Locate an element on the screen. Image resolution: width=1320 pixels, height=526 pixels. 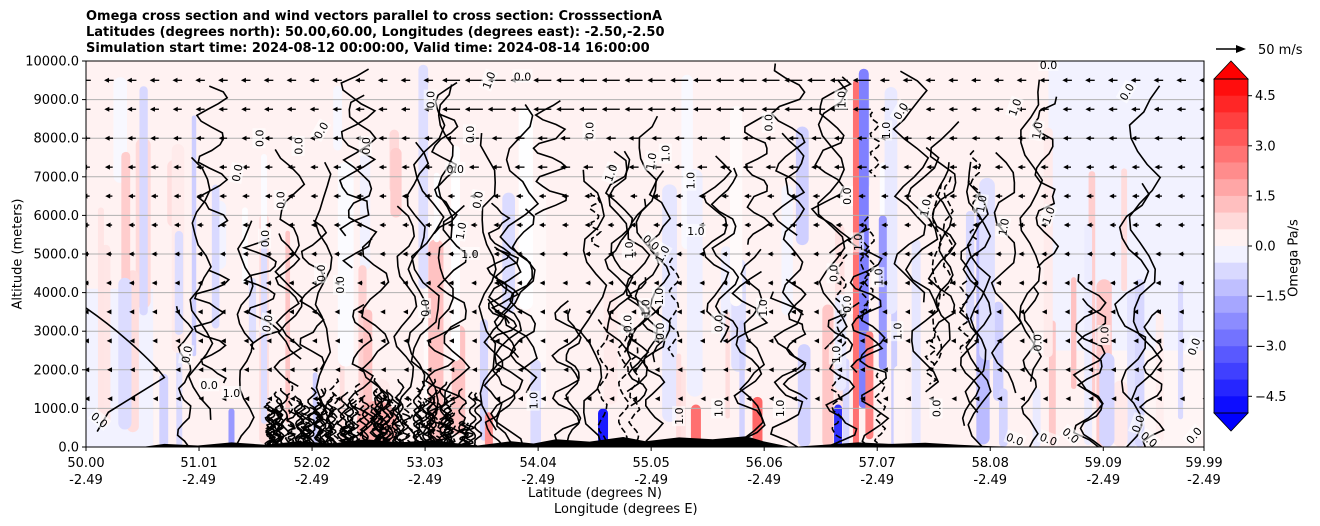
x-tick-label-lat: 59.99 is located at coordinates (1203, 463).